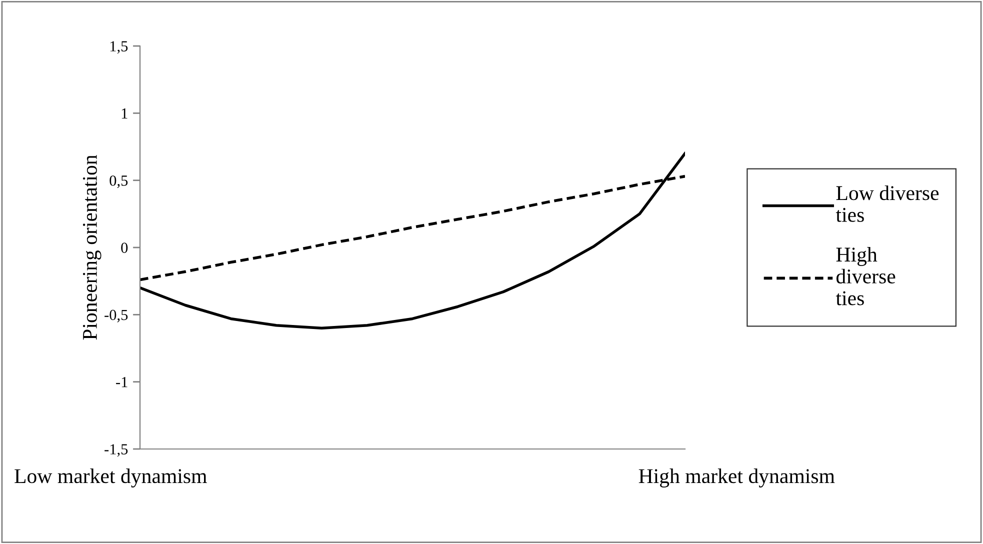 Image resolution: width=983 pixels, height=544 pixels. Describe the element at coordinates (866, 276) in the screenshot. I see `legend-label: High diverse ties` at that location.